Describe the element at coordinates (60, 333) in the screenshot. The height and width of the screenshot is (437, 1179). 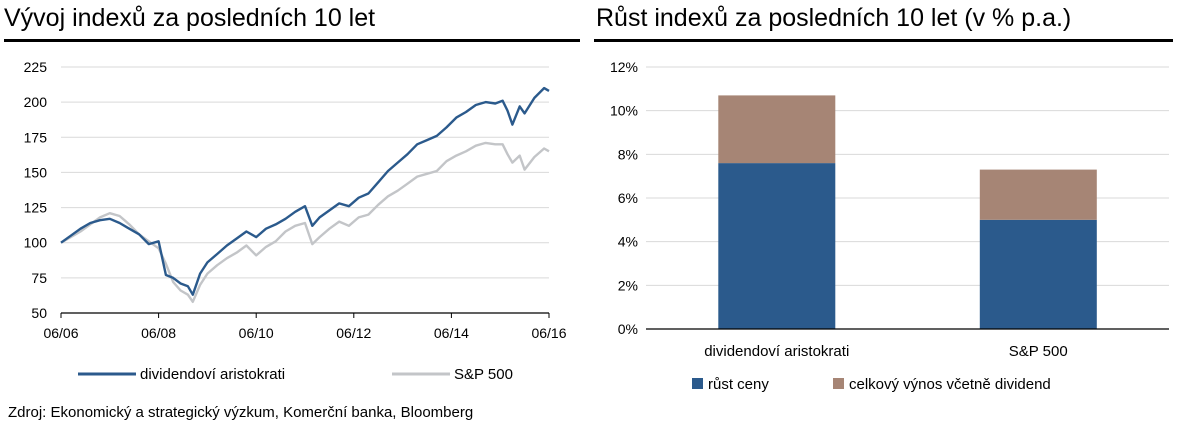
I see `x-tick-label: 06/06` at that location.